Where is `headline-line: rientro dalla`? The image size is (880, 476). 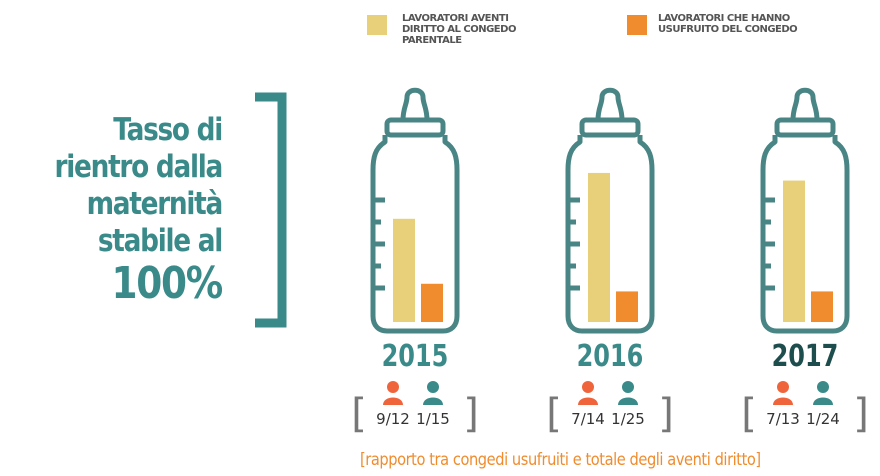 headline-line: rientro dalla is located at coordinates (139, 167).